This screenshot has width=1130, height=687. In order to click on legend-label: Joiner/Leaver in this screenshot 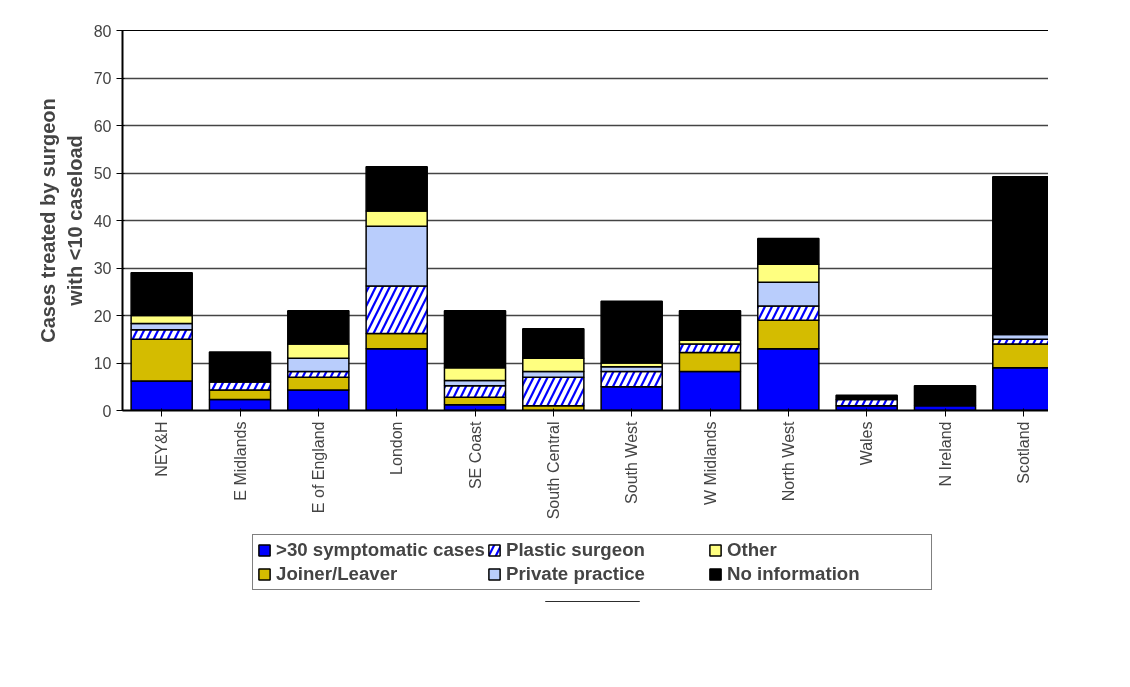, I will do `click(337, 574)`.